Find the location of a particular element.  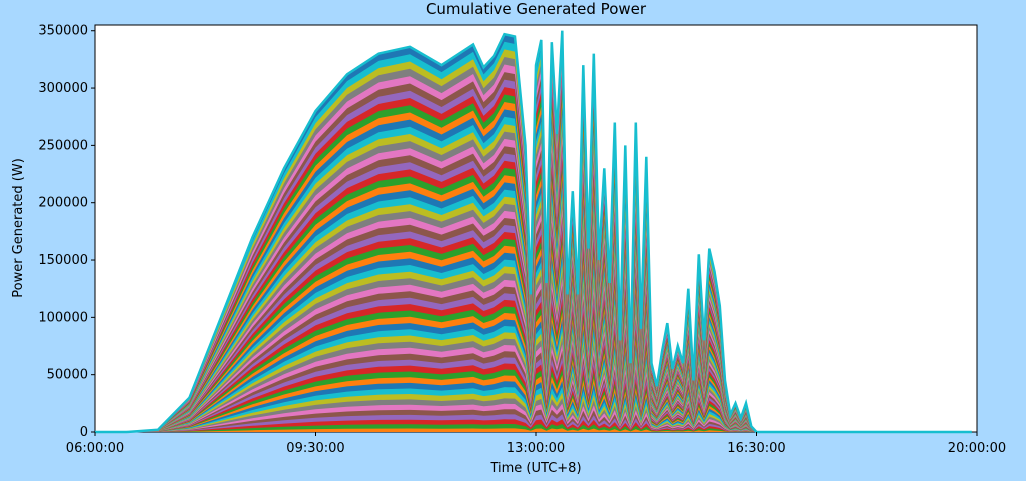

y-tick-label: 50000 is located at coordinates (67, 375).